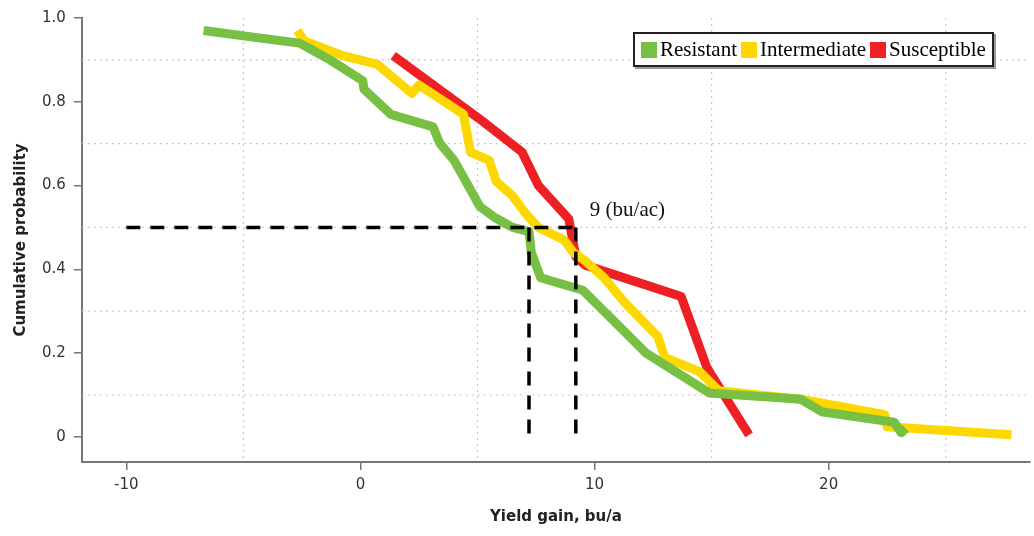  I want to click on x-axis-title: Yield gain, bu/a, so click(555, 515).